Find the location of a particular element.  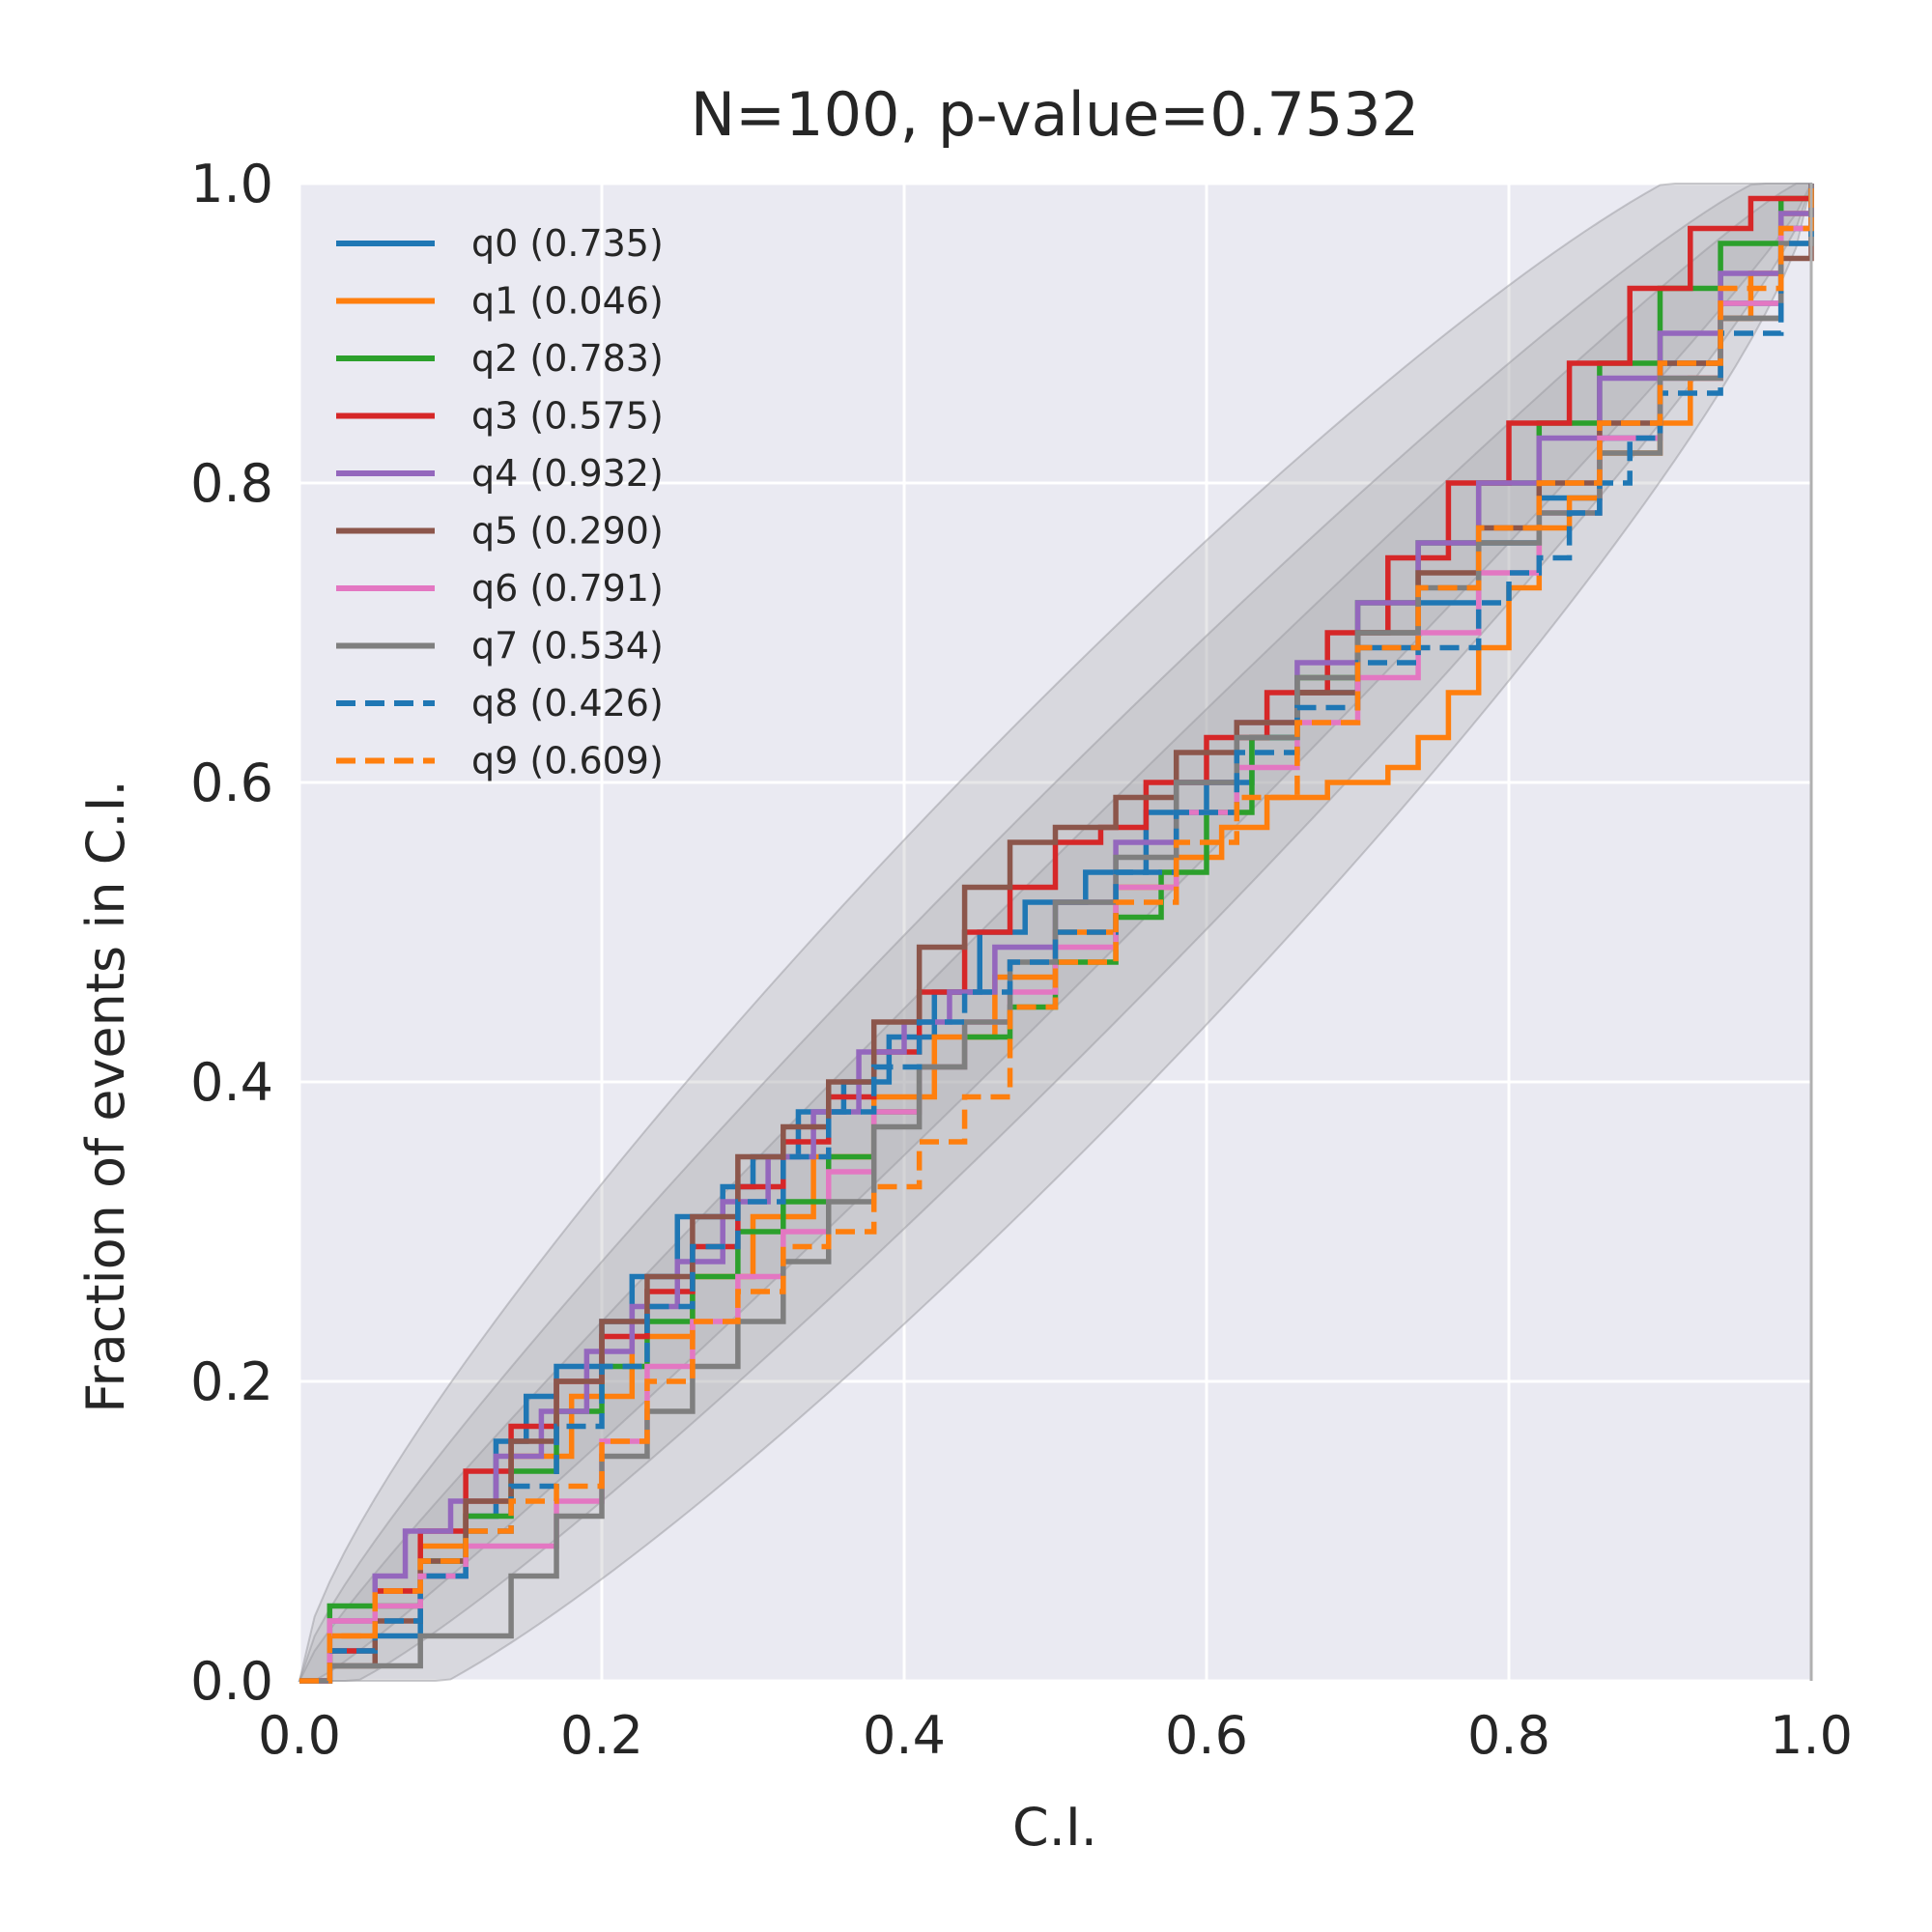

legend-label-8: q8 (0.426) is located at coordinates (567, 703).